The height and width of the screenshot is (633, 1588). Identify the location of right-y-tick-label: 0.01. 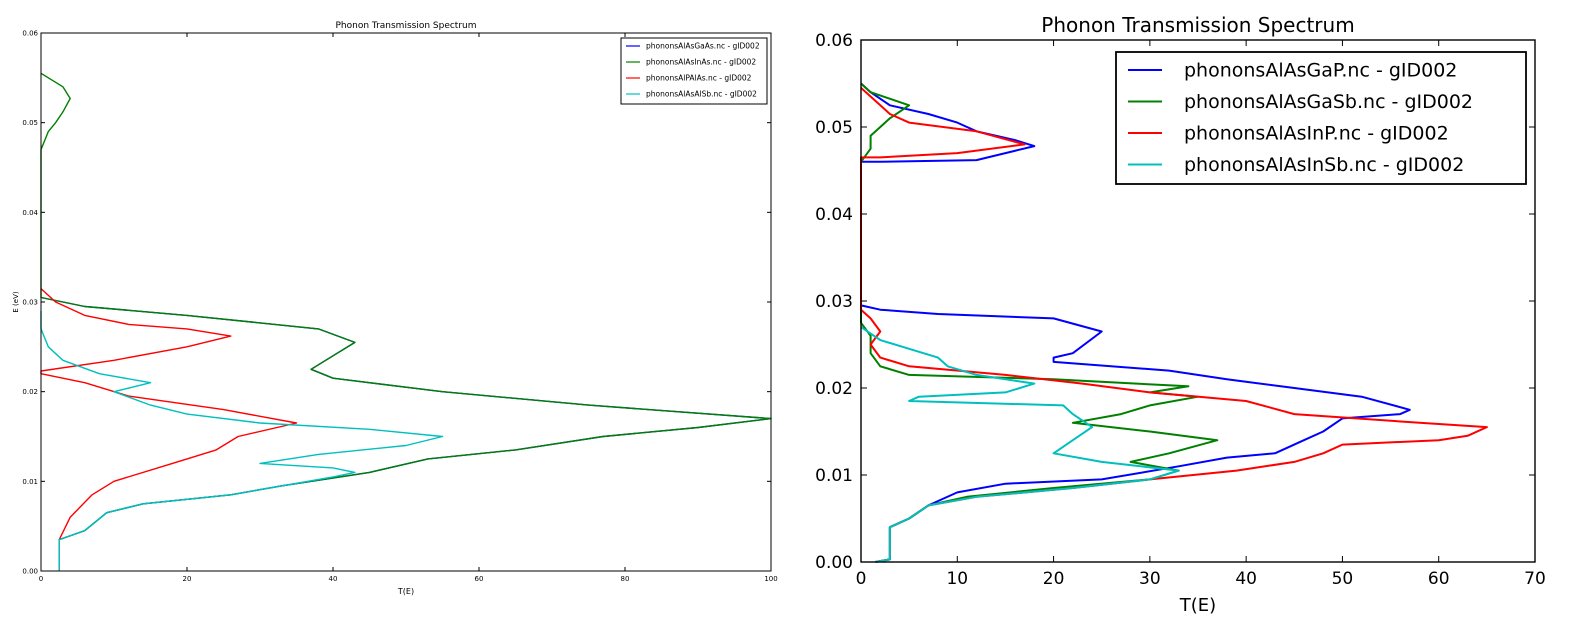
(834, 476).